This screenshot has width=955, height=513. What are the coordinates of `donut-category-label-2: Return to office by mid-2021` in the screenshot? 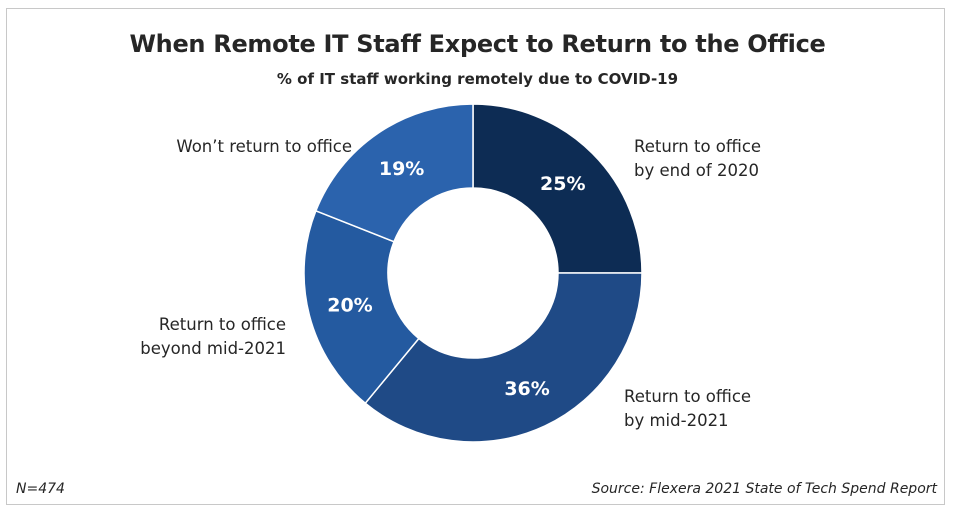 It's located at (687, 408).